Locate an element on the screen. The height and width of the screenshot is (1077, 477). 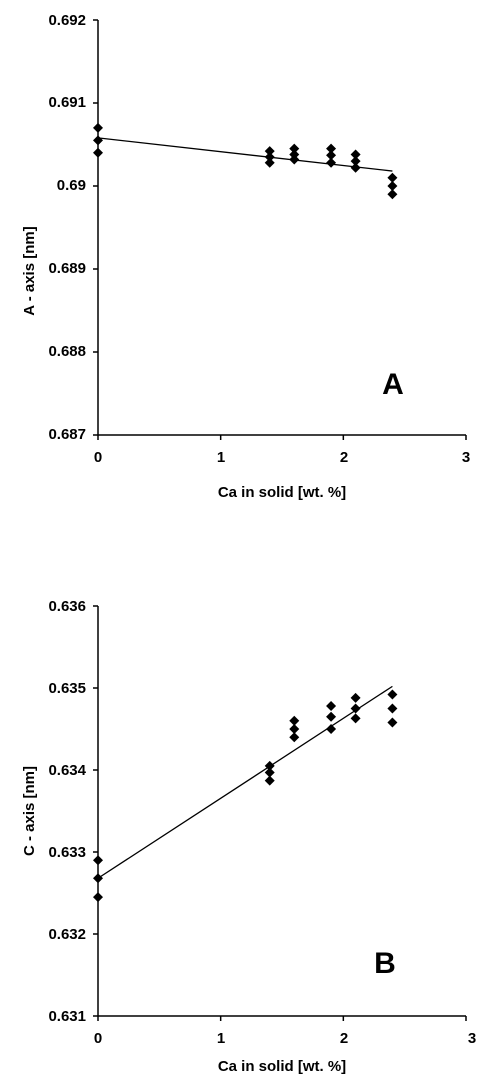
y-tick-labels-a: 0.692 0.691 0.69 0.689 0.688 0.687 is located at coordinates (67, 227).